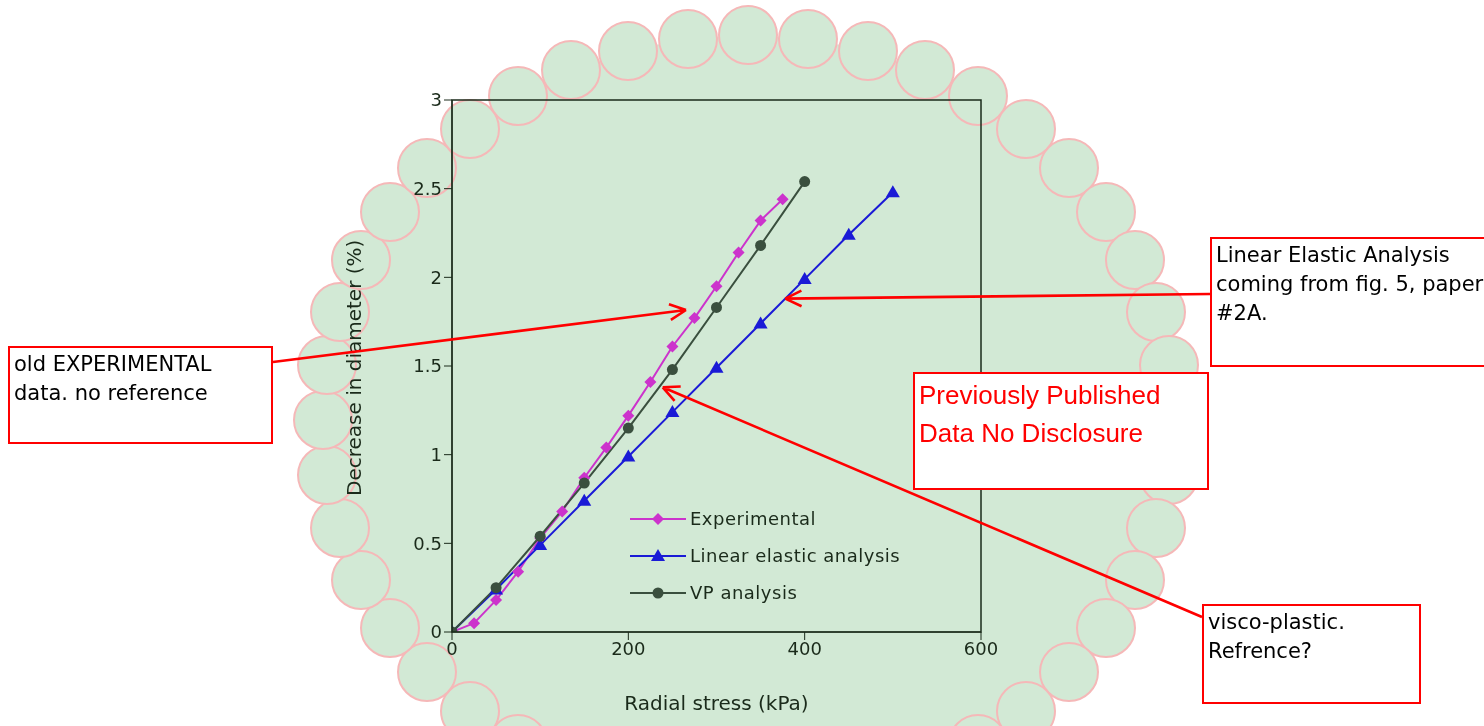 The width and height of the screenshot is (1484, 726). I want to click on x-axis-title: Radial stress (kPa), so click(716, 703).